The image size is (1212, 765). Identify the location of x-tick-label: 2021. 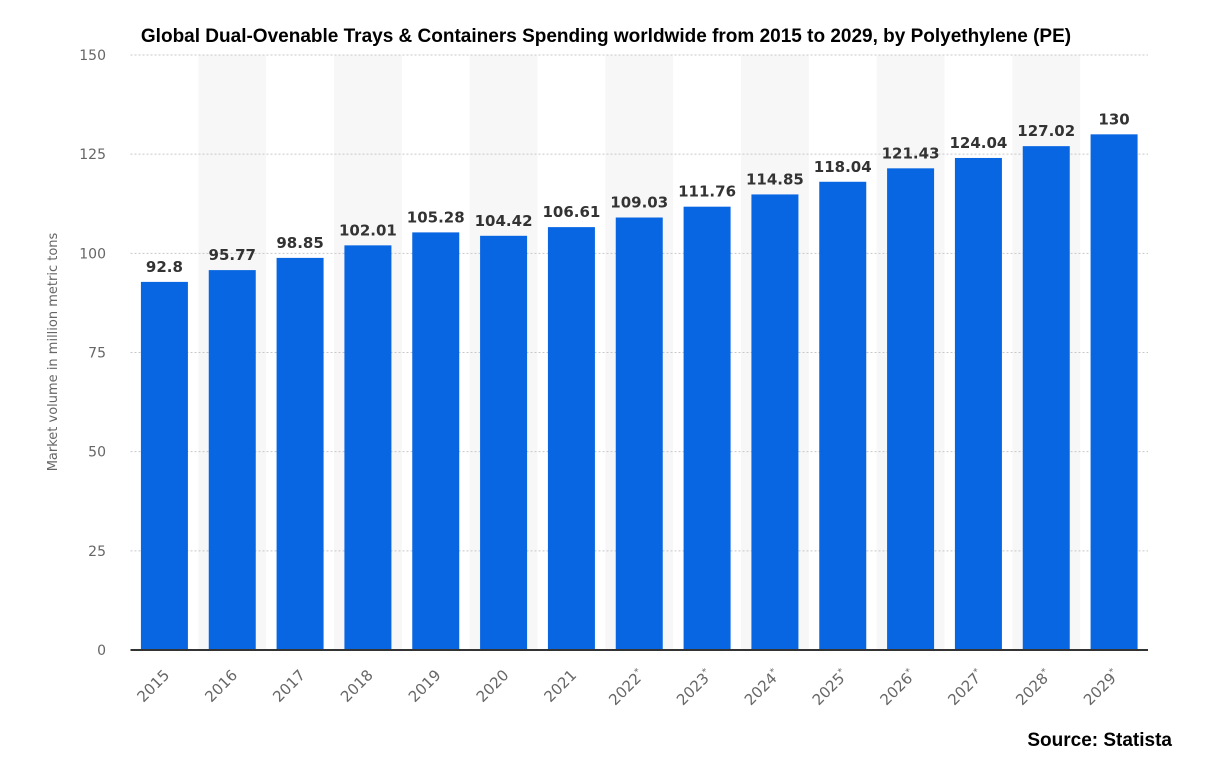
(561, 686).